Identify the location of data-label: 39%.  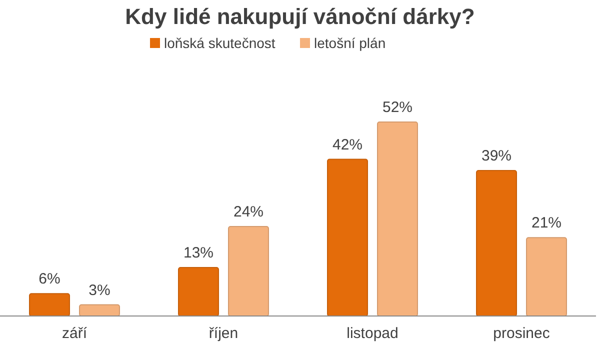
(496, 156).